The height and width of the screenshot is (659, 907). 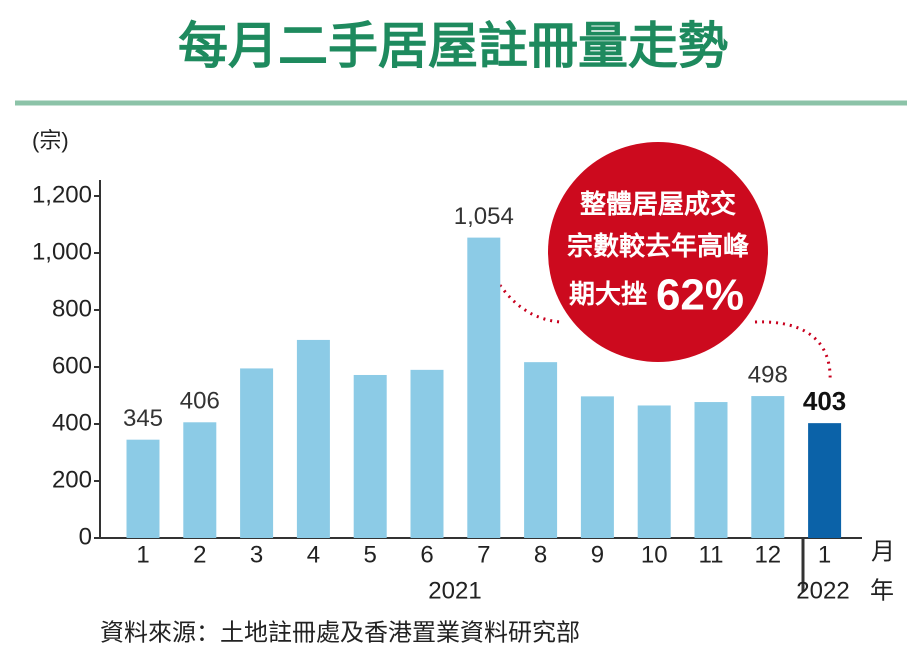 I want to click on year-label: 2022, so click(x=822, y=590).